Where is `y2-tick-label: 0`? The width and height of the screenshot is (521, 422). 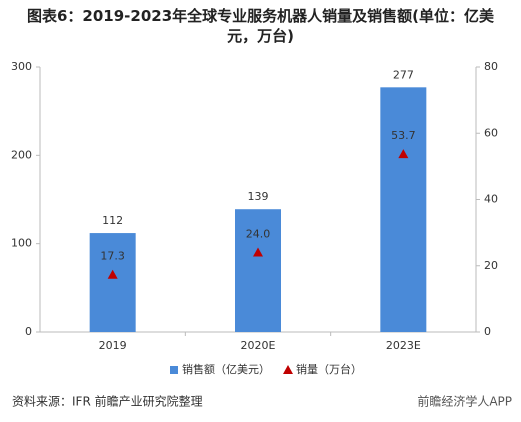 y2-tick-label: 0 is located at coordinates (487, 331).